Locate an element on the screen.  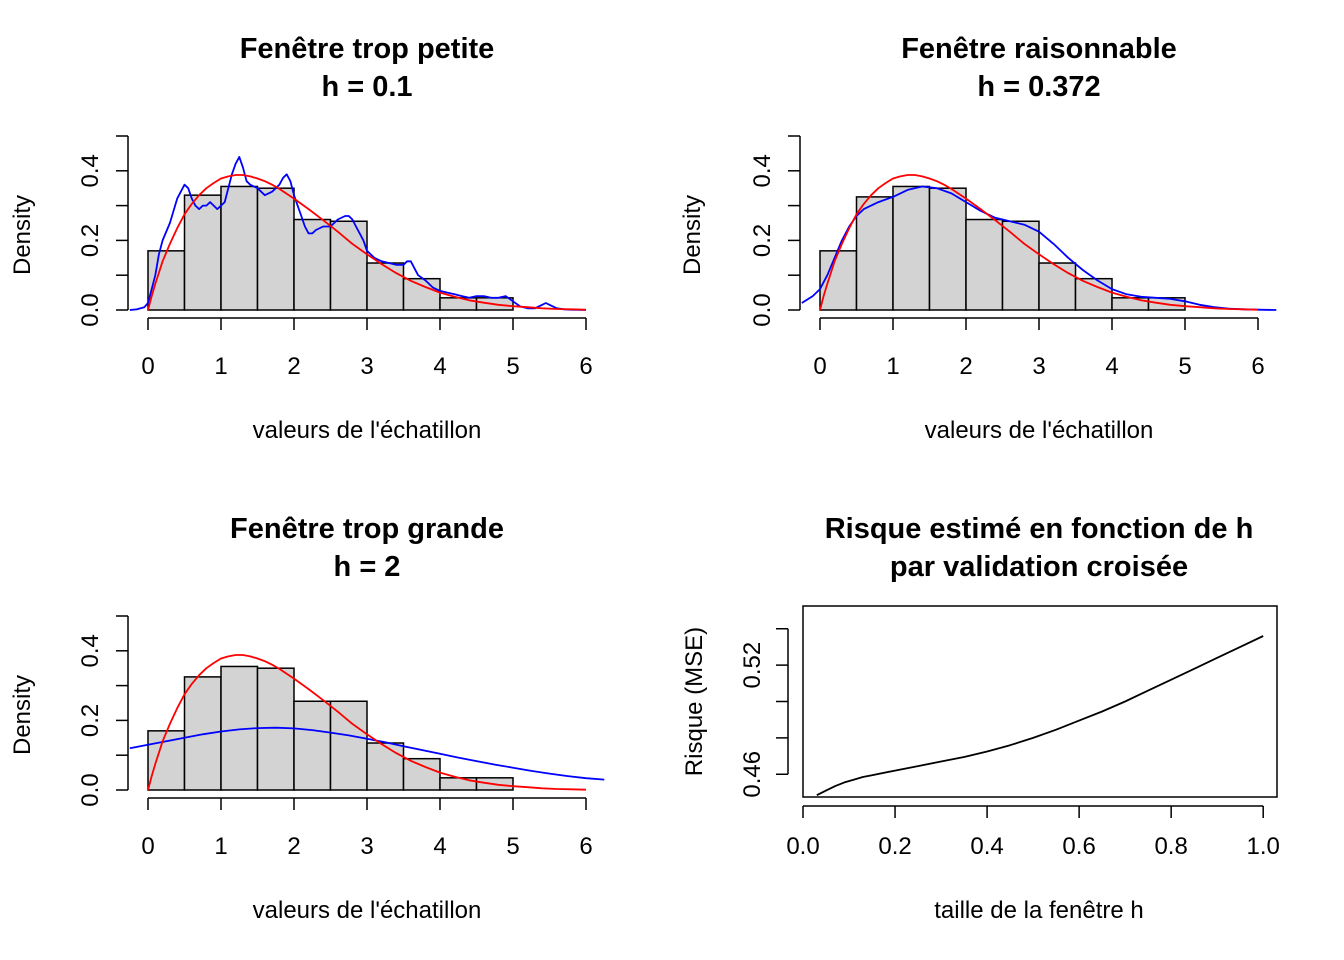
panel-title-line2: h = 2 is located at coordinates (367, 567).